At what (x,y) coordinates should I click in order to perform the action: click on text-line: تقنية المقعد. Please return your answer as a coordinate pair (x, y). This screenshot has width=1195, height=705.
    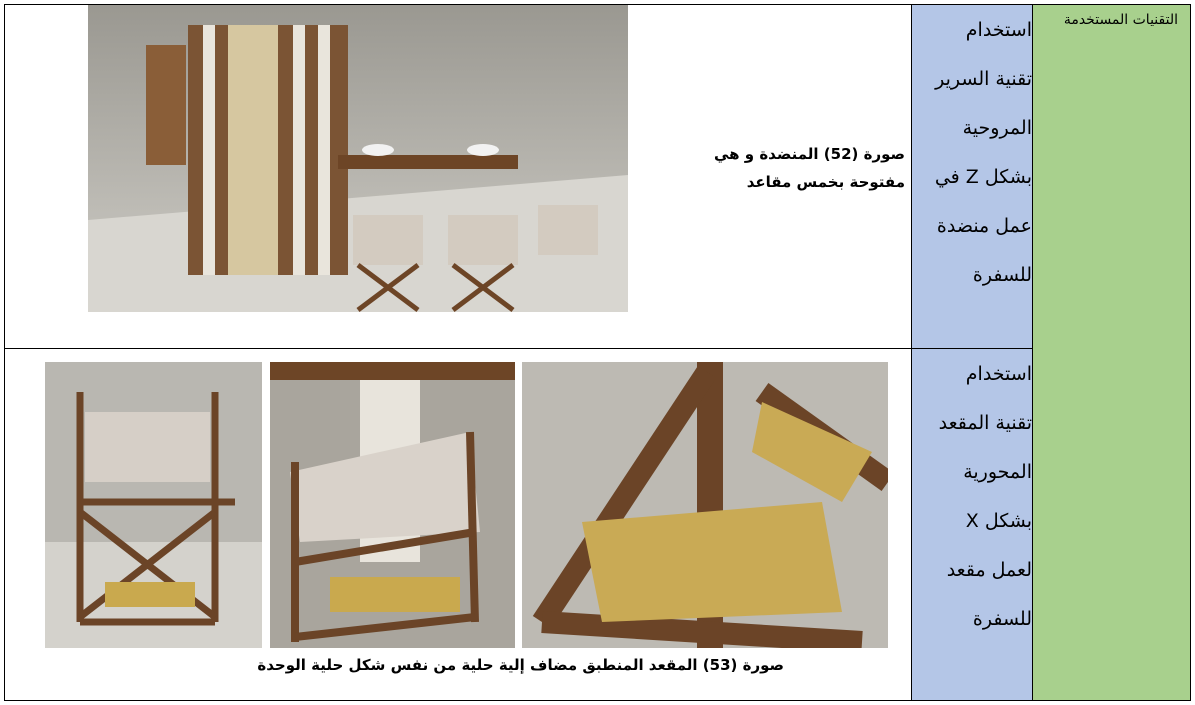
    Looking at the image, I should click on (985, 423).